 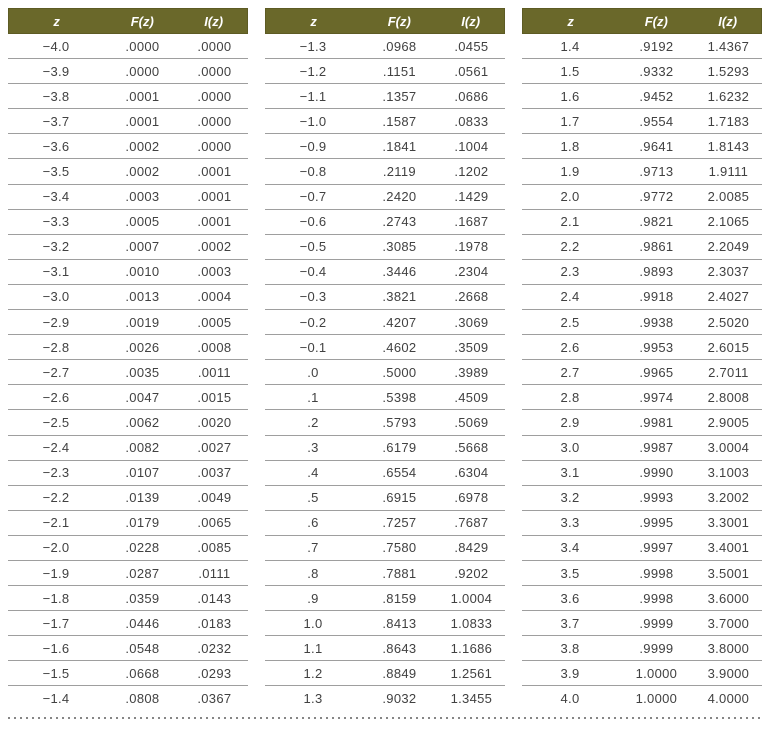 I want to click on table-cell: −1.2, so click(x=313, y=71).